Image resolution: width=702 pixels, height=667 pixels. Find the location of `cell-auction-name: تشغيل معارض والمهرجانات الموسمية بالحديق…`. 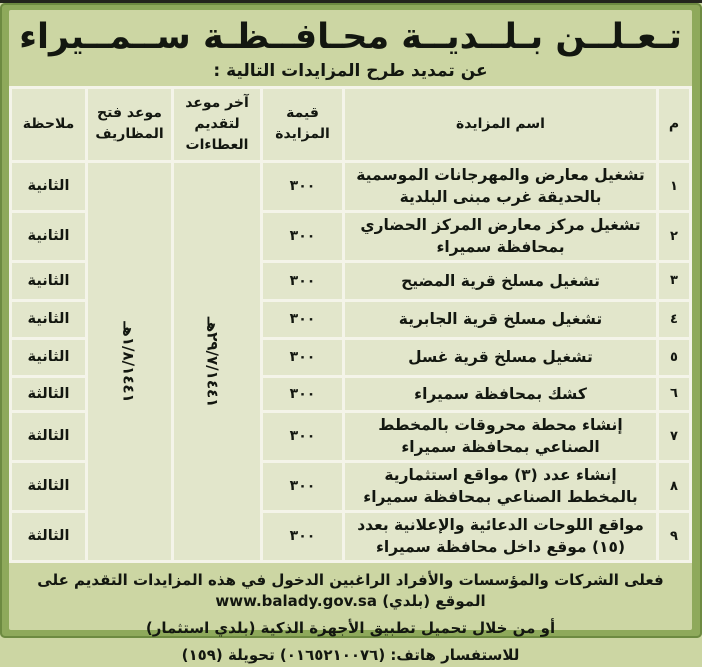

cell-auction-name: تشغيل معارض والمهرجانات الموسمية بالحديق… is located at coordinates (500, 186).